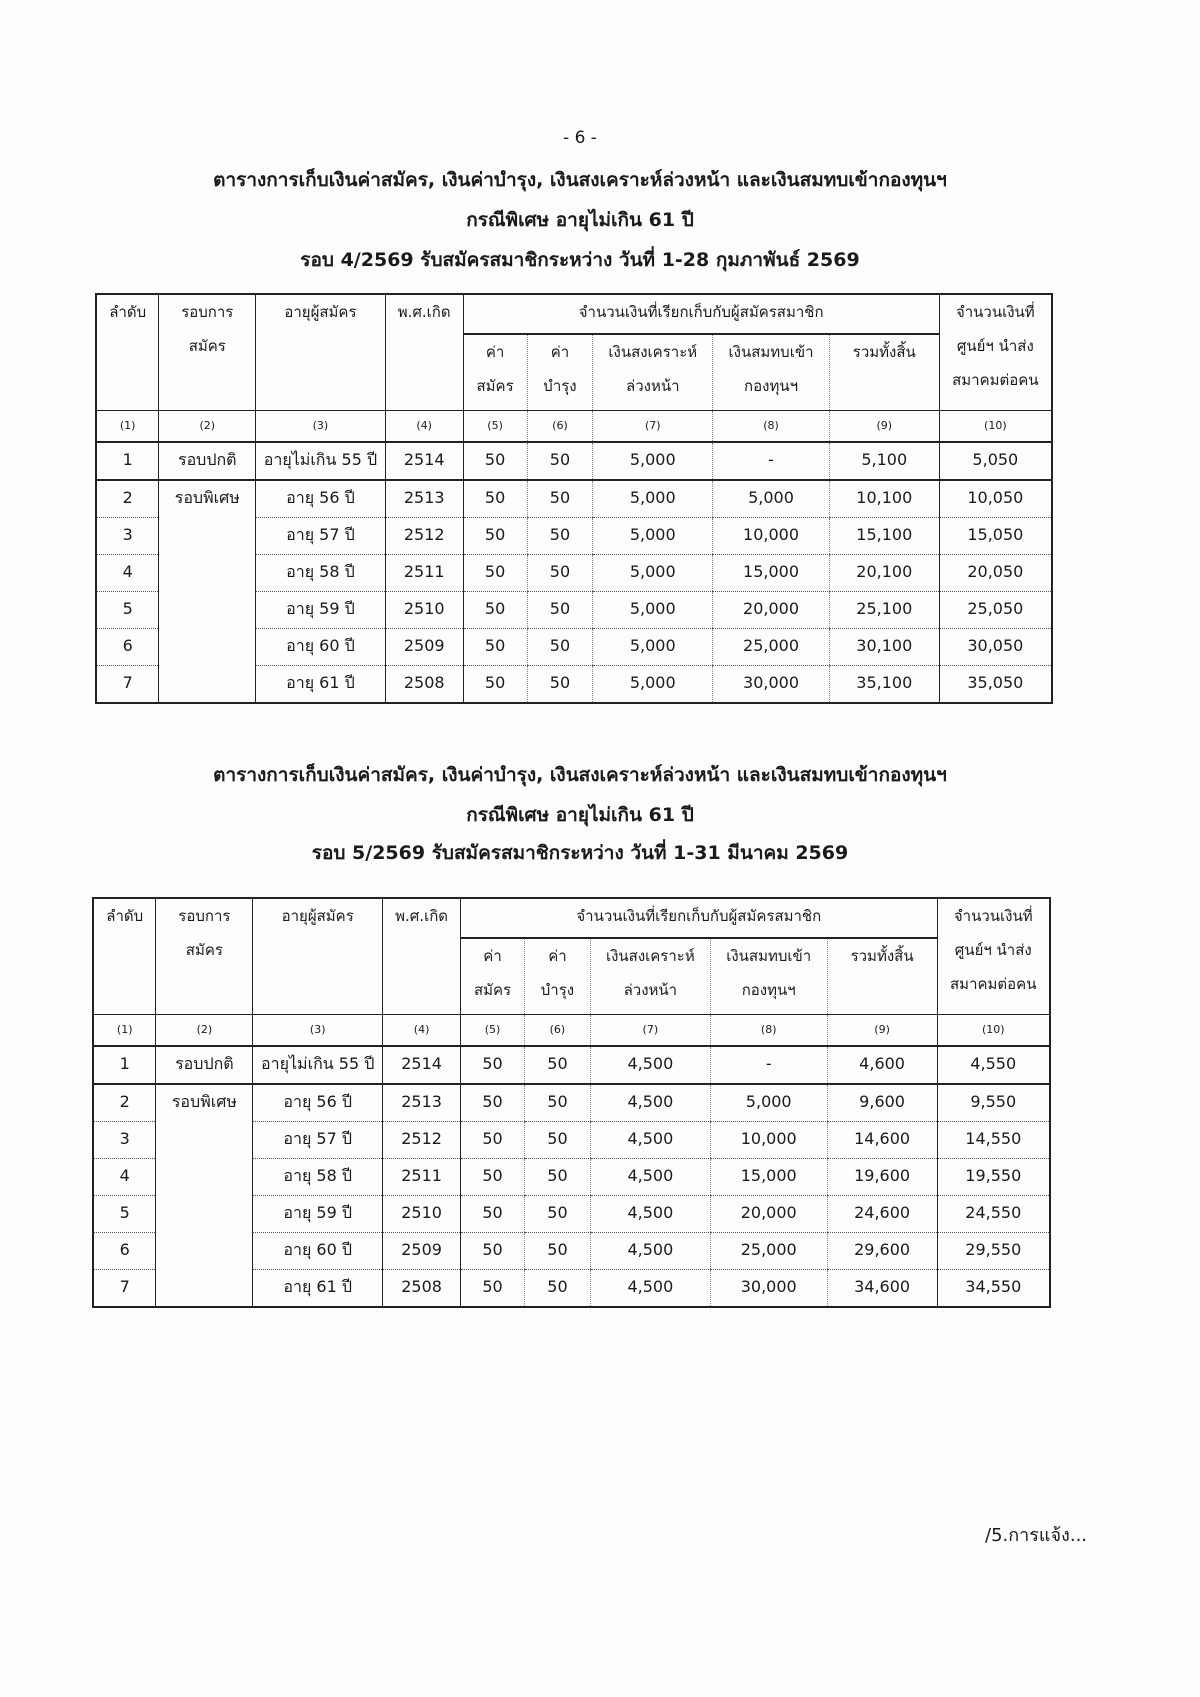  Describe the element at coordinates (882, 1177) in the screenshot. I see `table-cell: 19,600` at that location.